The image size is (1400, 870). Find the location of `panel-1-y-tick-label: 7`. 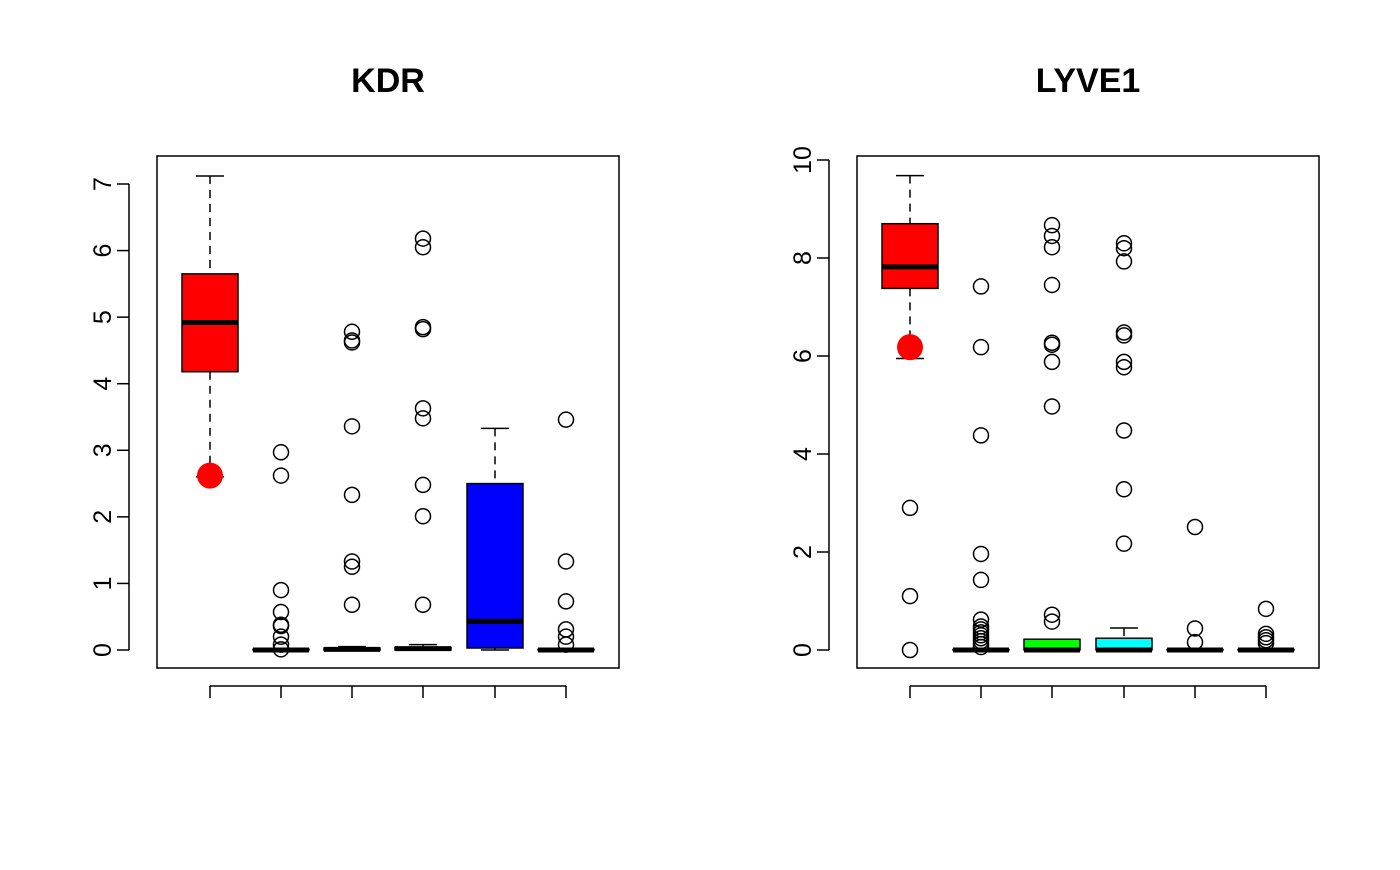

panel-1-y-tick-label: 7 is located at coordinates (103, 184).